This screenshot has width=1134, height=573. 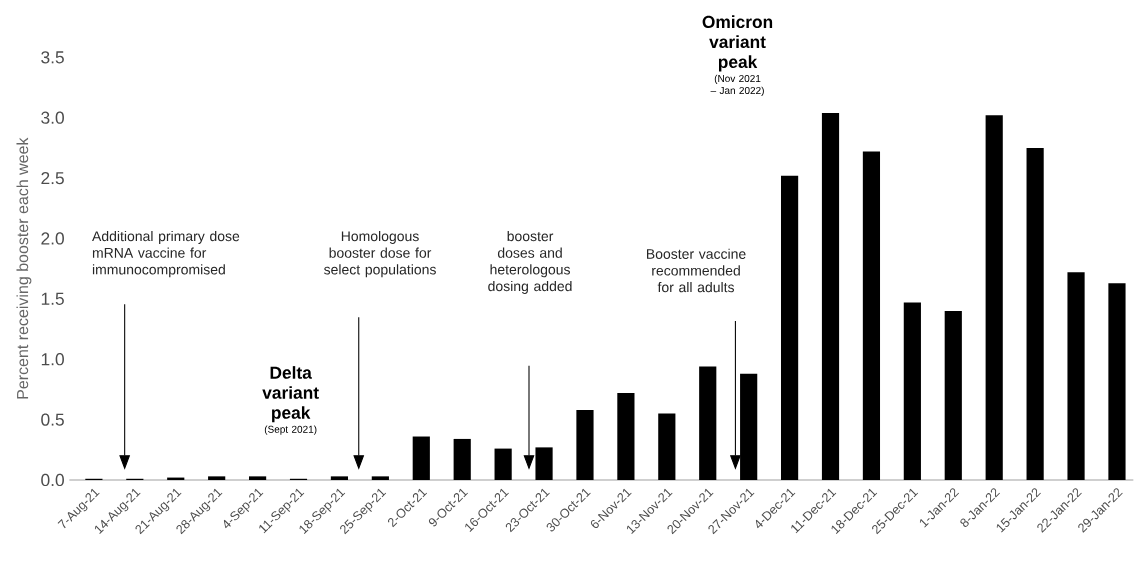 What do you see at coordinates (380, 254) in the screenshot?
I see `annotation: Homologous booster dose for select populations` at bounding box center [380, 254].